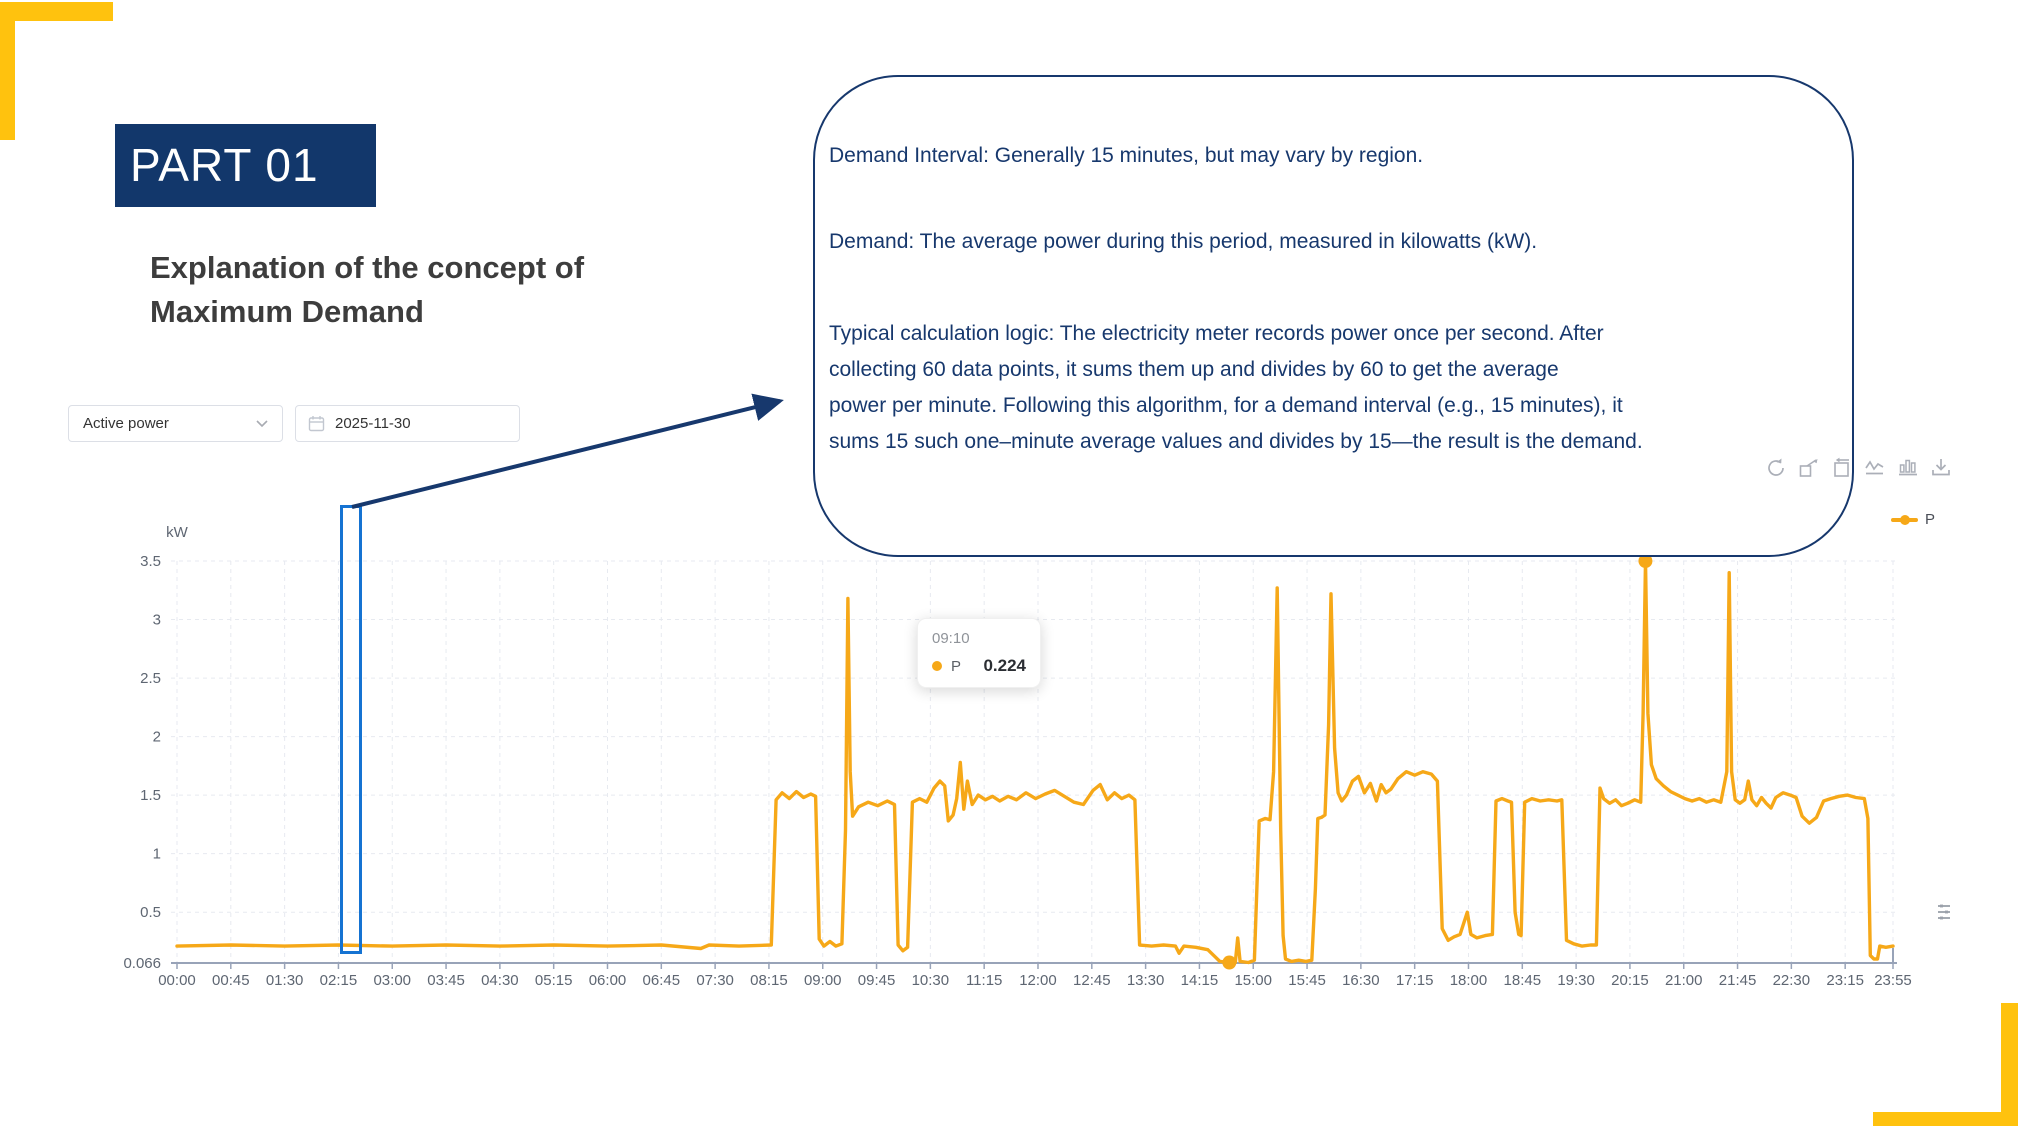  Describe the element at coordinates (1684, 980) in the screenshot. I see `x-axis-label: 21:00` at that location.